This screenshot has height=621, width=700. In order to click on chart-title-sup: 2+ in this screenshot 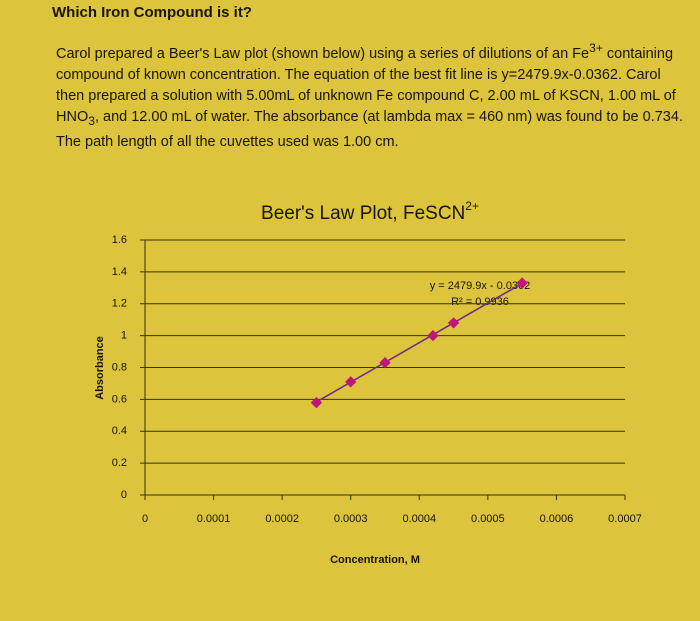, I will do `click(472, 206)`.